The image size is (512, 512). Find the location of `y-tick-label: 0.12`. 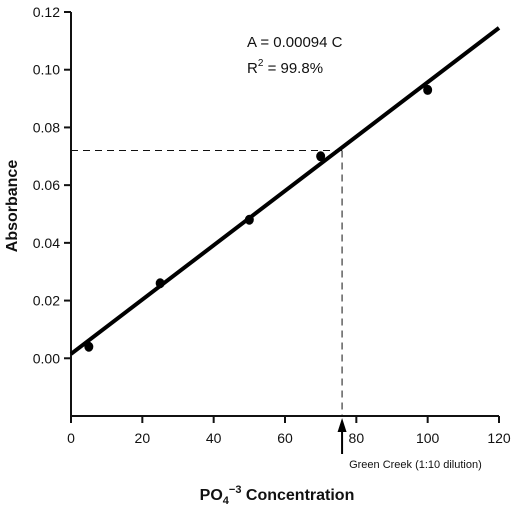

y-tick-label: 0.12 is located at coordinates (46, 12).